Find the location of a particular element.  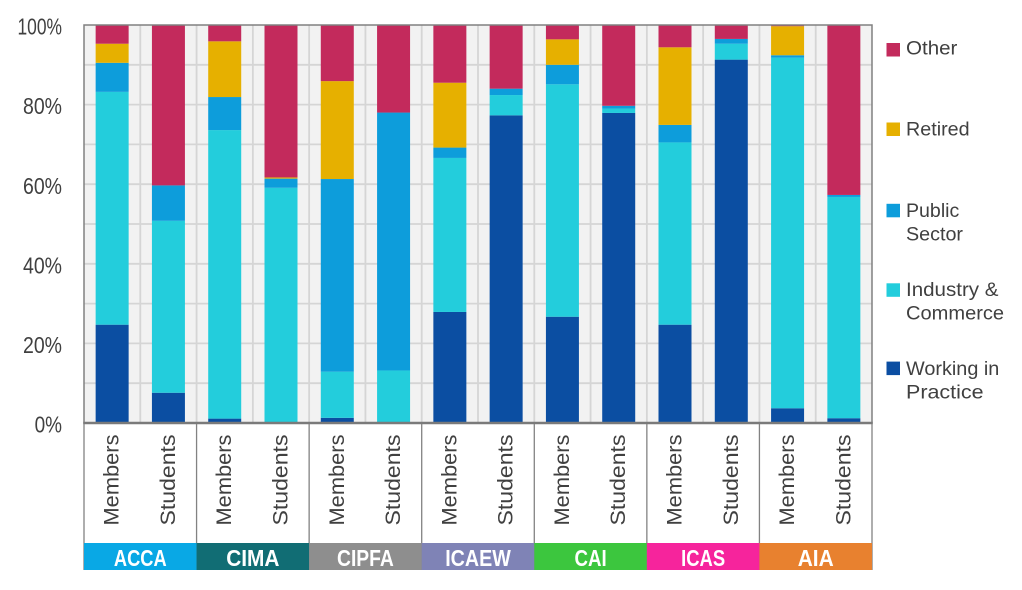

svg-text: ACCA is located at coordinates (140, 558).